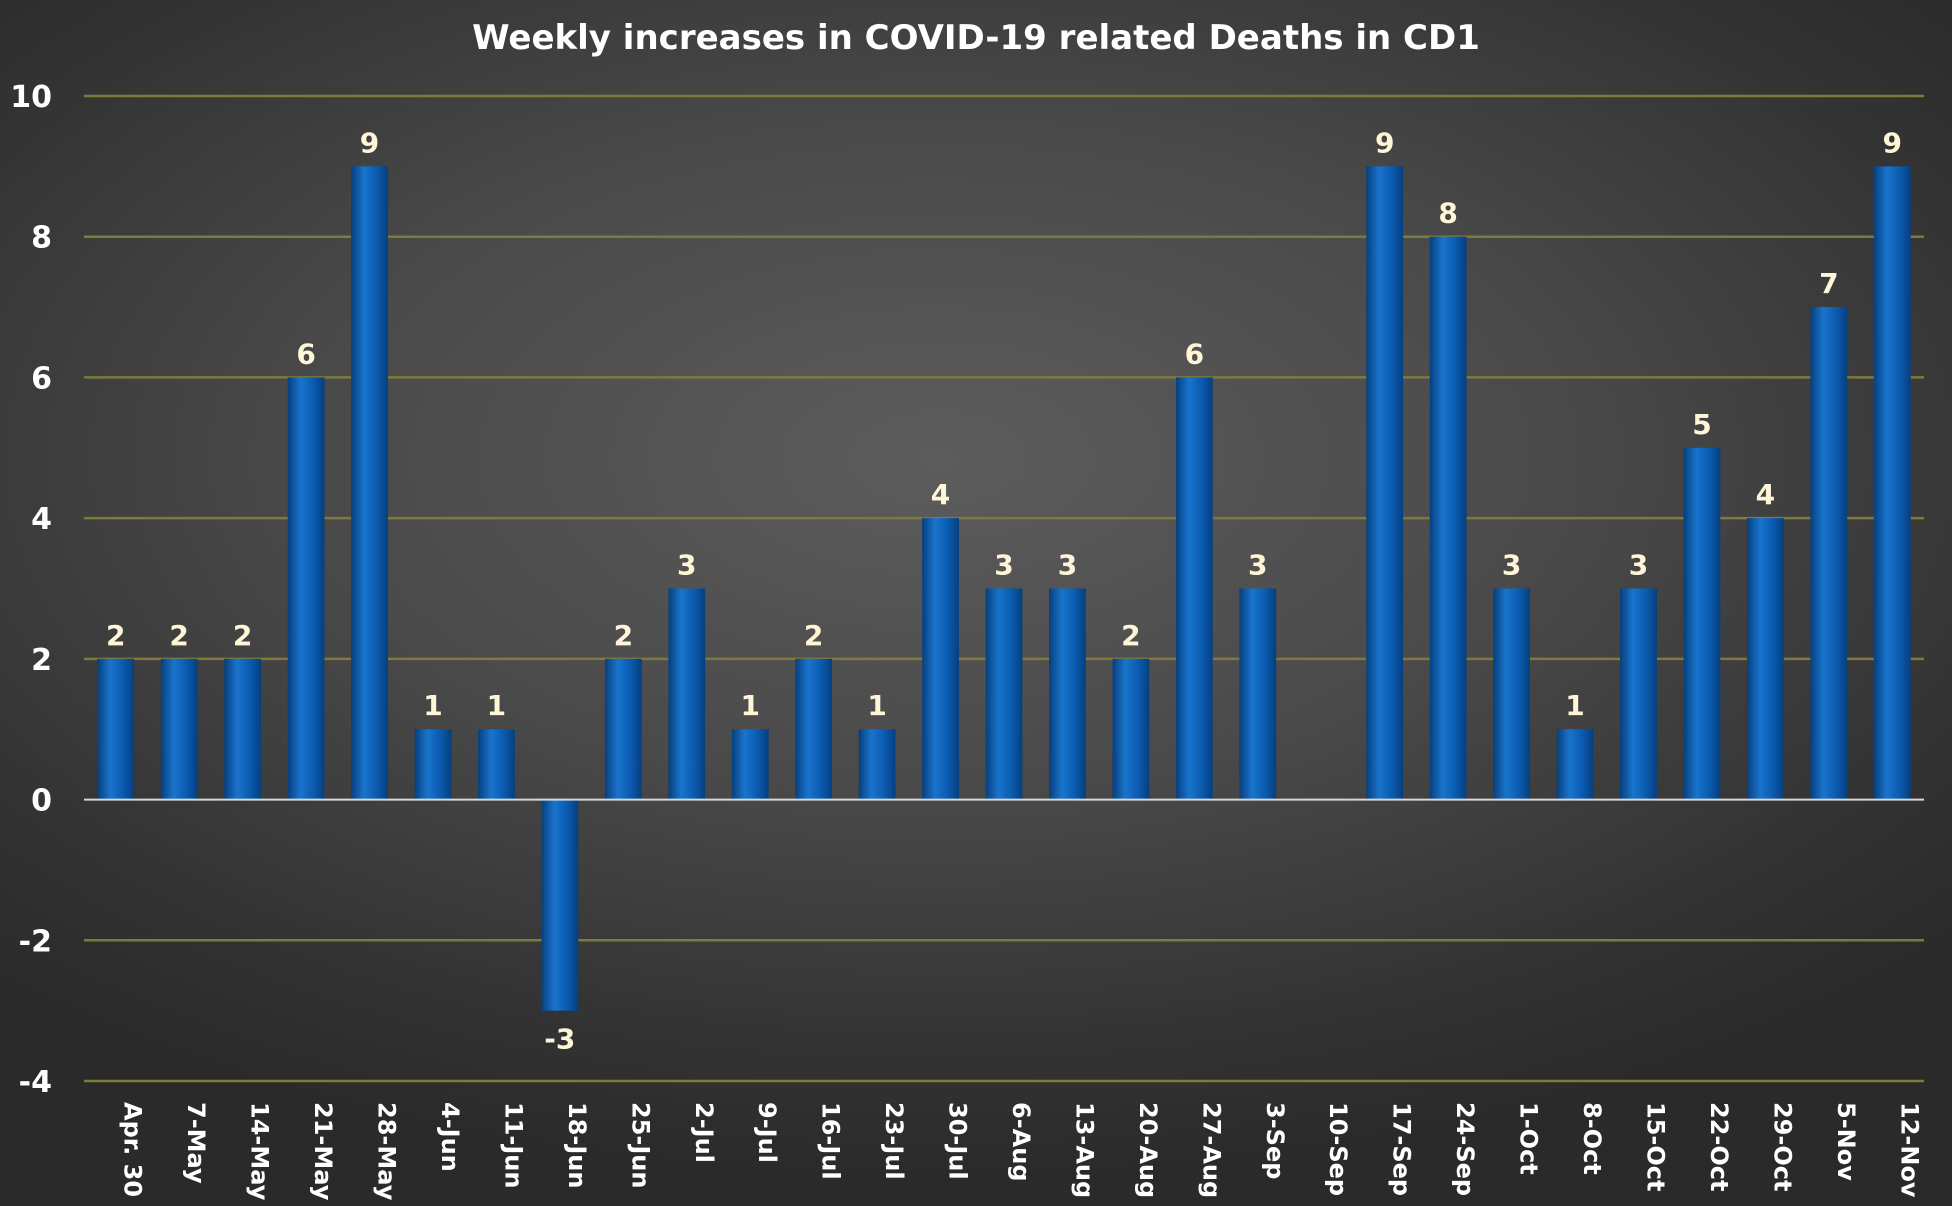  I want to click on x-tick-label: 11-Jun, so click(513, 1145).